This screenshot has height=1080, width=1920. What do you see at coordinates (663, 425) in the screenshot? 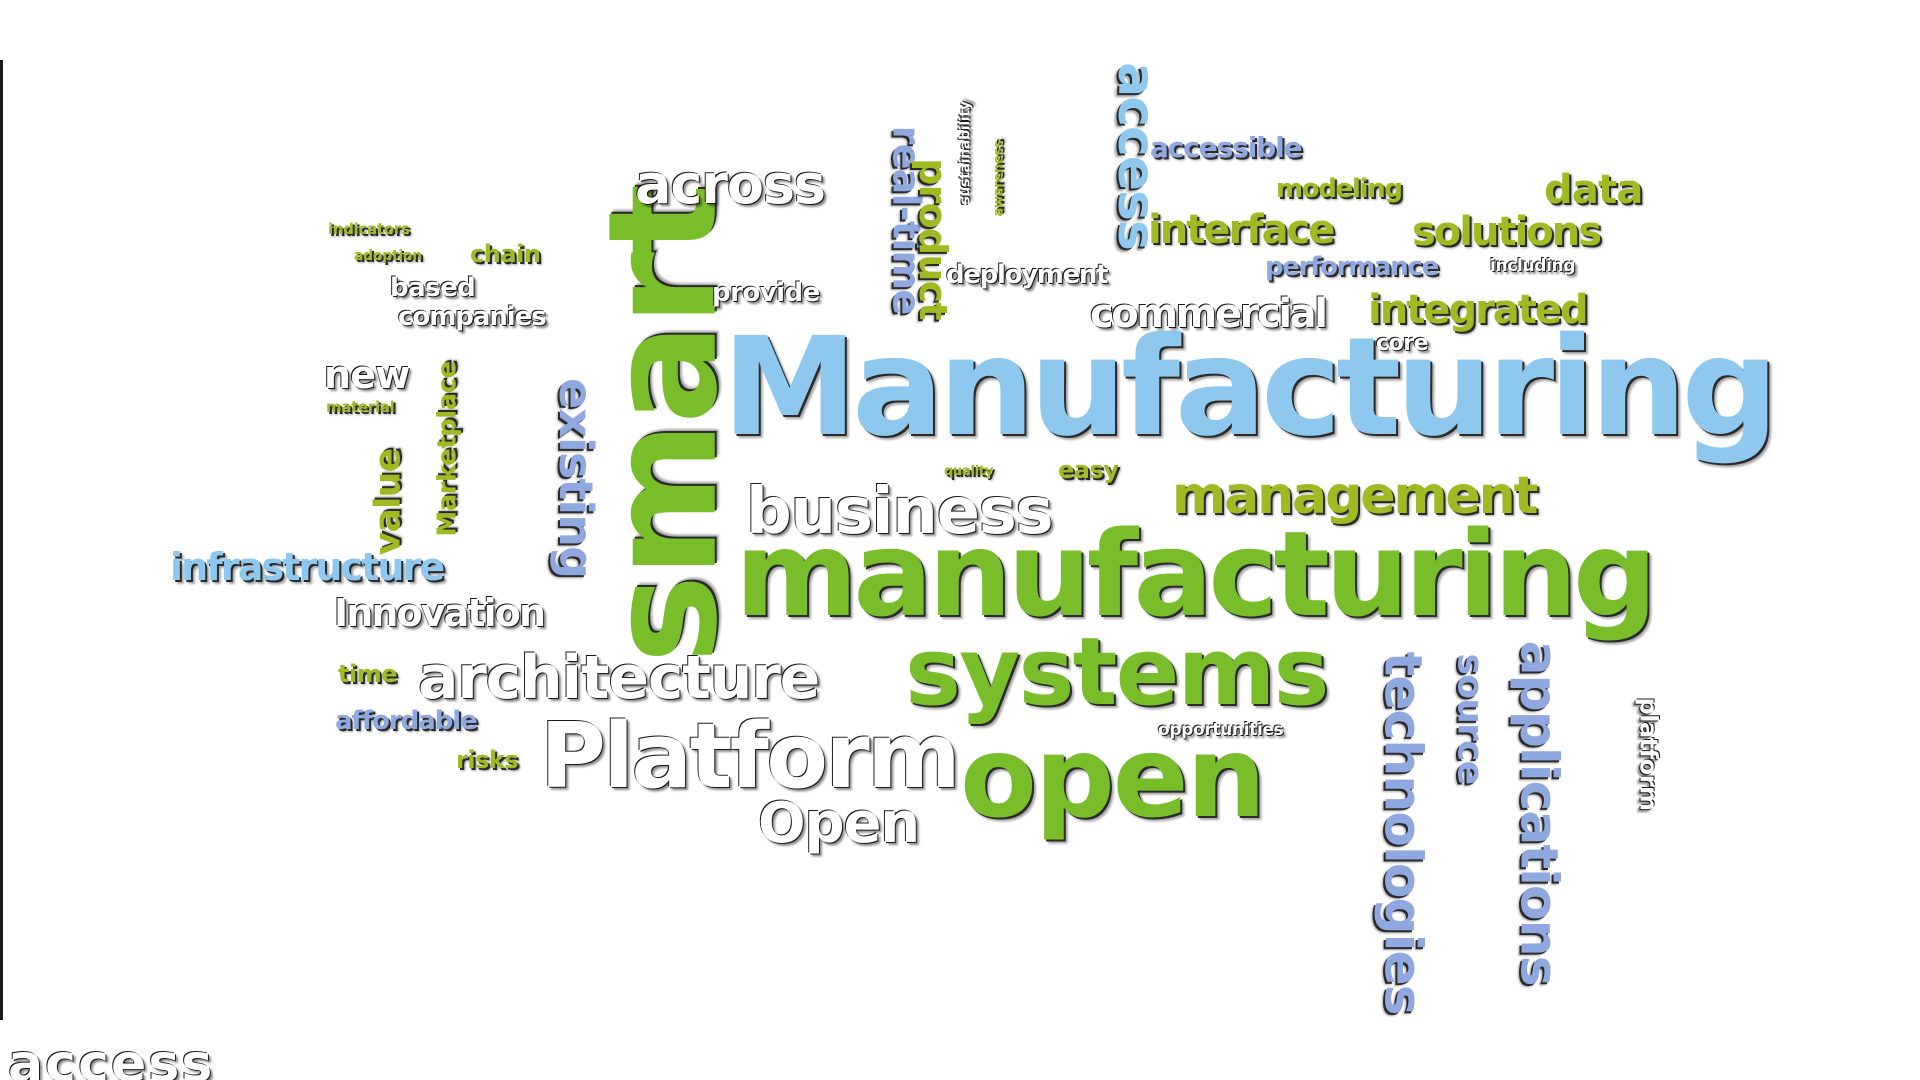
I see `word-smart: smart` at bounding box center [663, 425].